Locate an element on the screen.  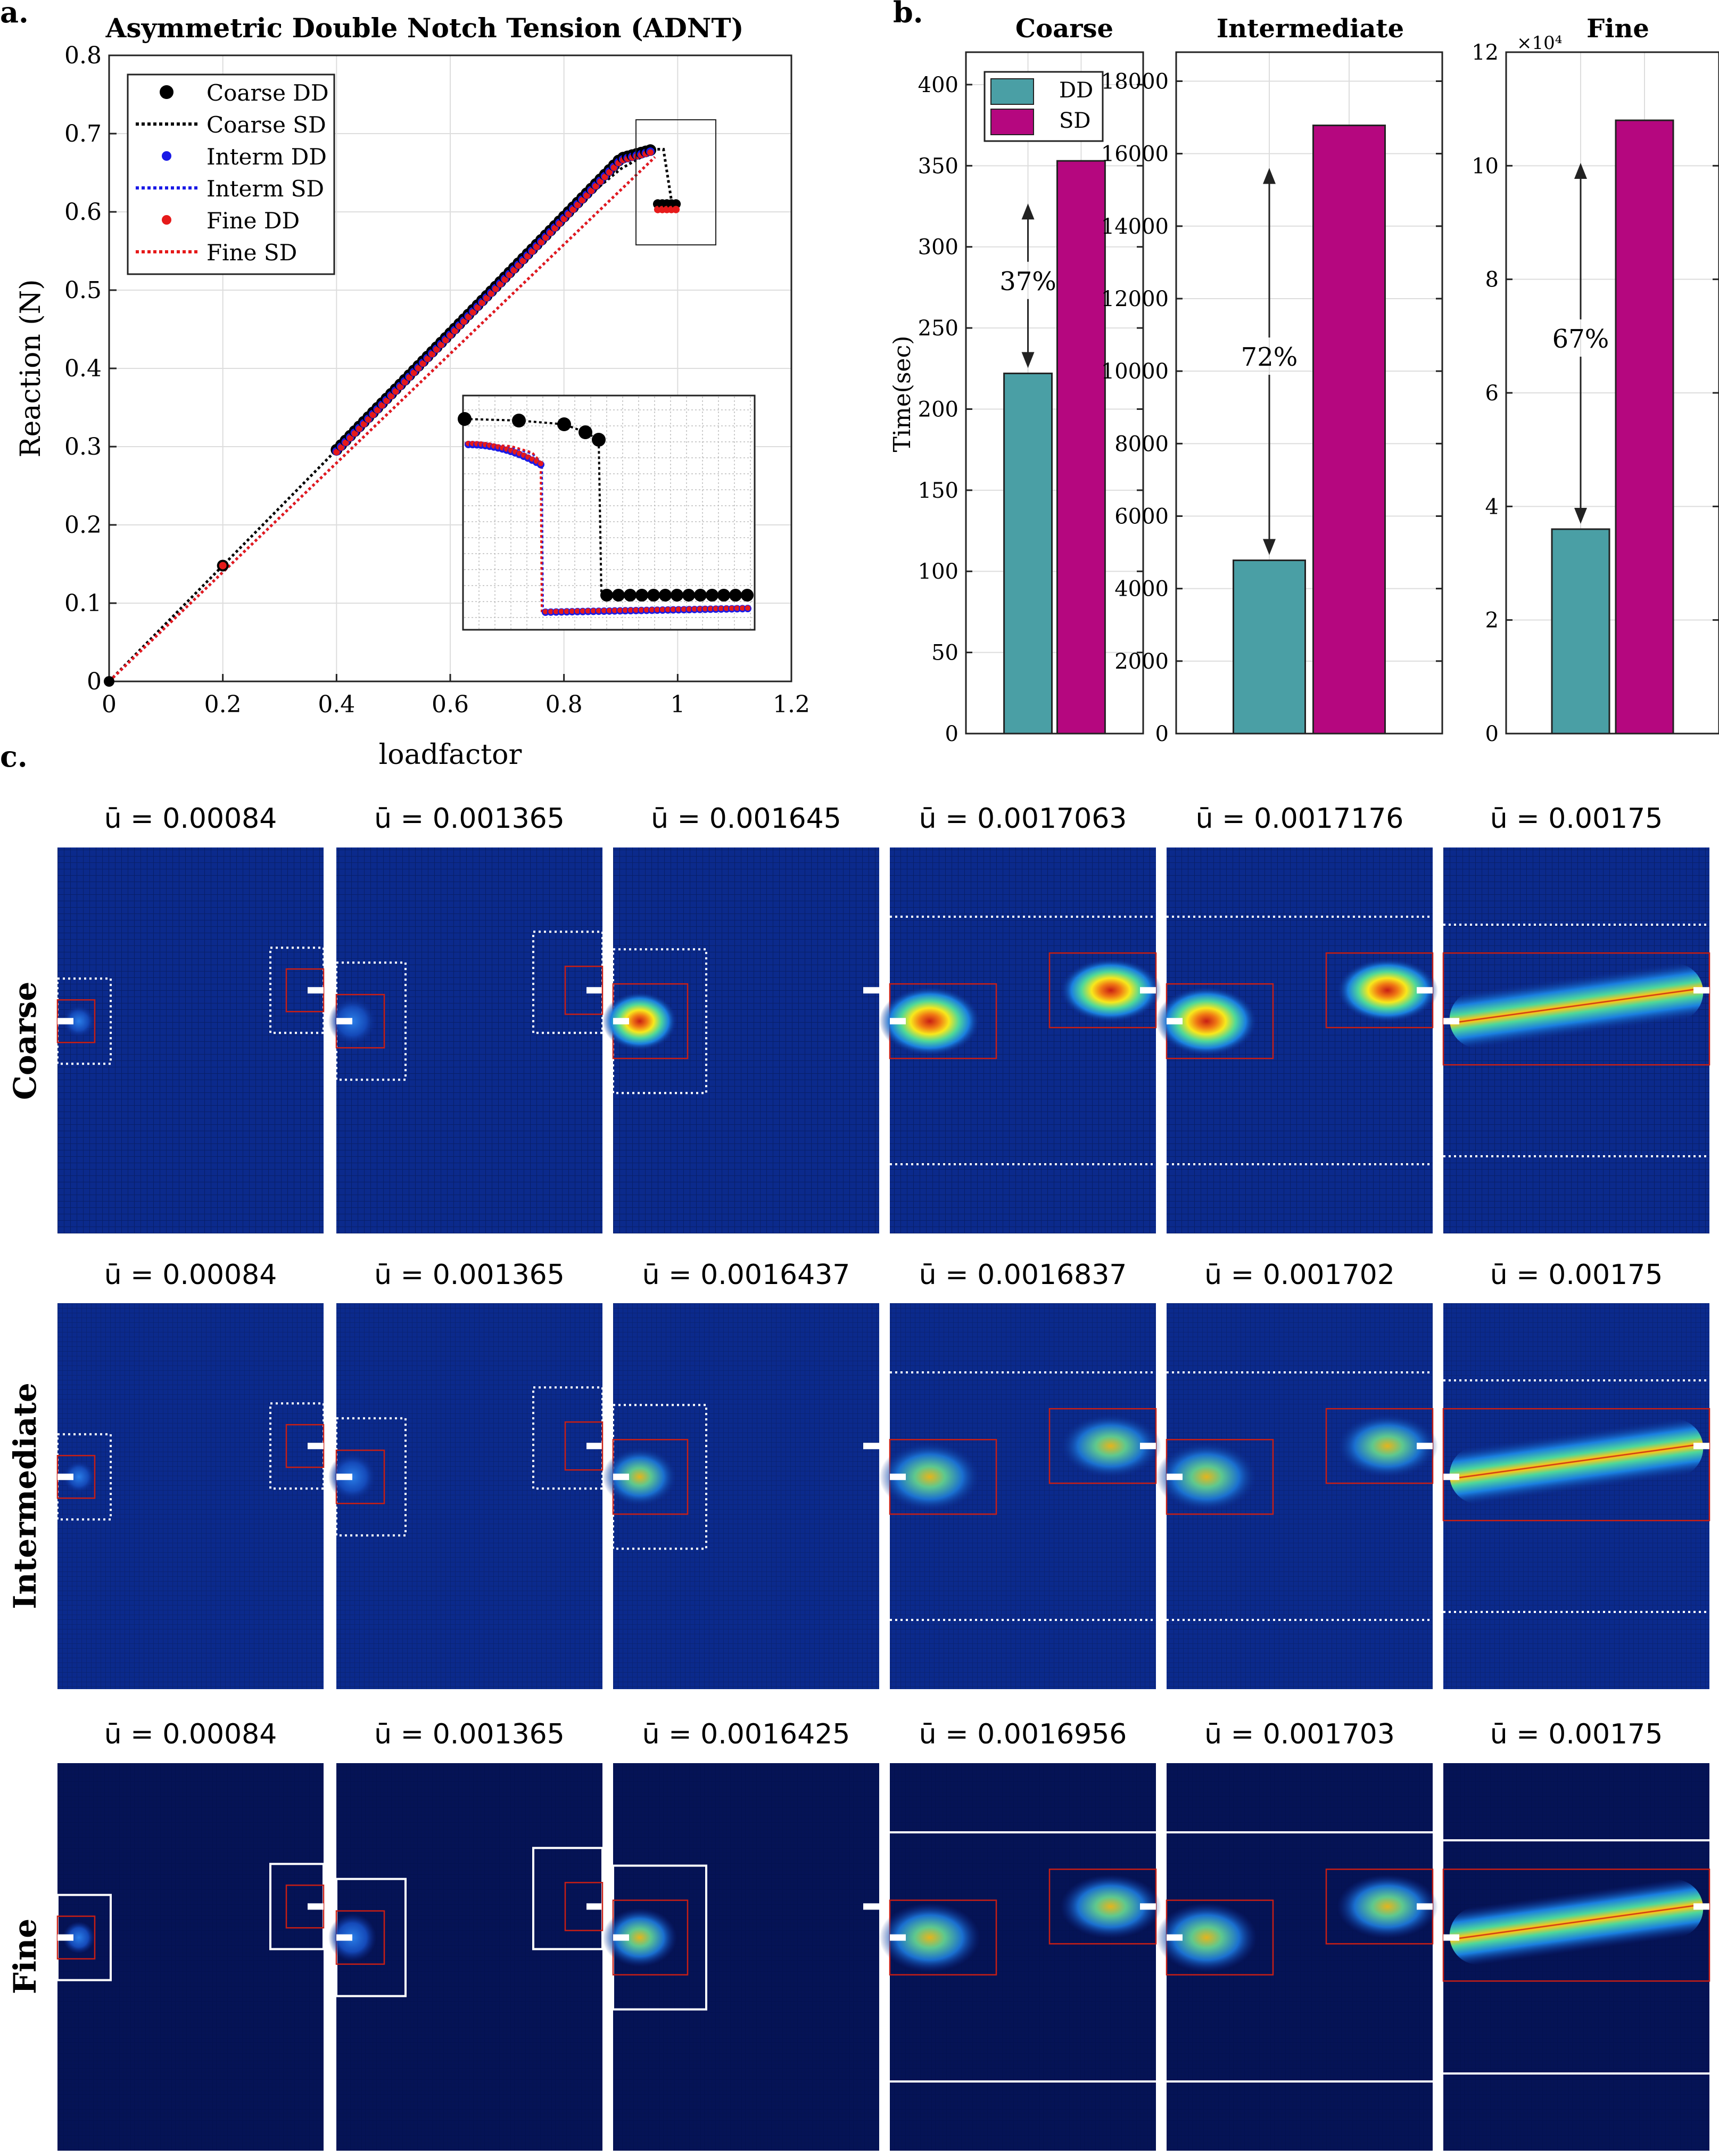
heatmap-tile-title: ū = 0.0016956 is located at coordinates (1023, 1734).